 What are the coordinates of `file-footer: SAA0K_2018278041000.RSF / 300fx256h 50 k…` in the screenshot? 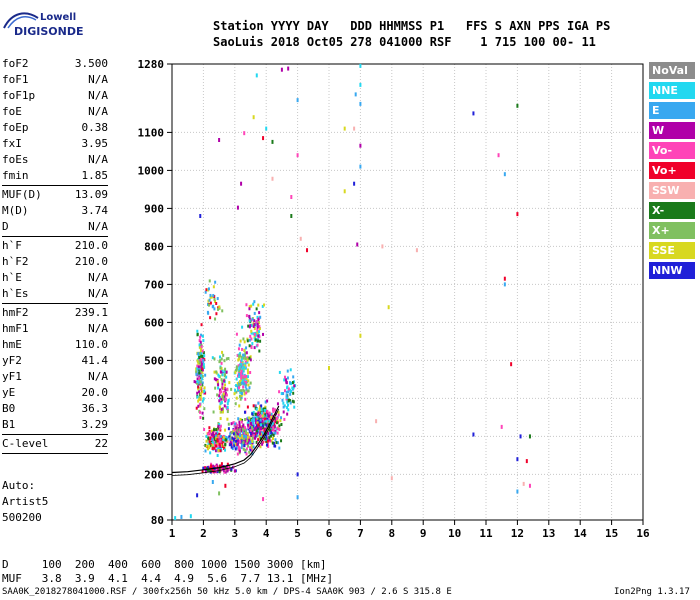 It's located at (227, 592).